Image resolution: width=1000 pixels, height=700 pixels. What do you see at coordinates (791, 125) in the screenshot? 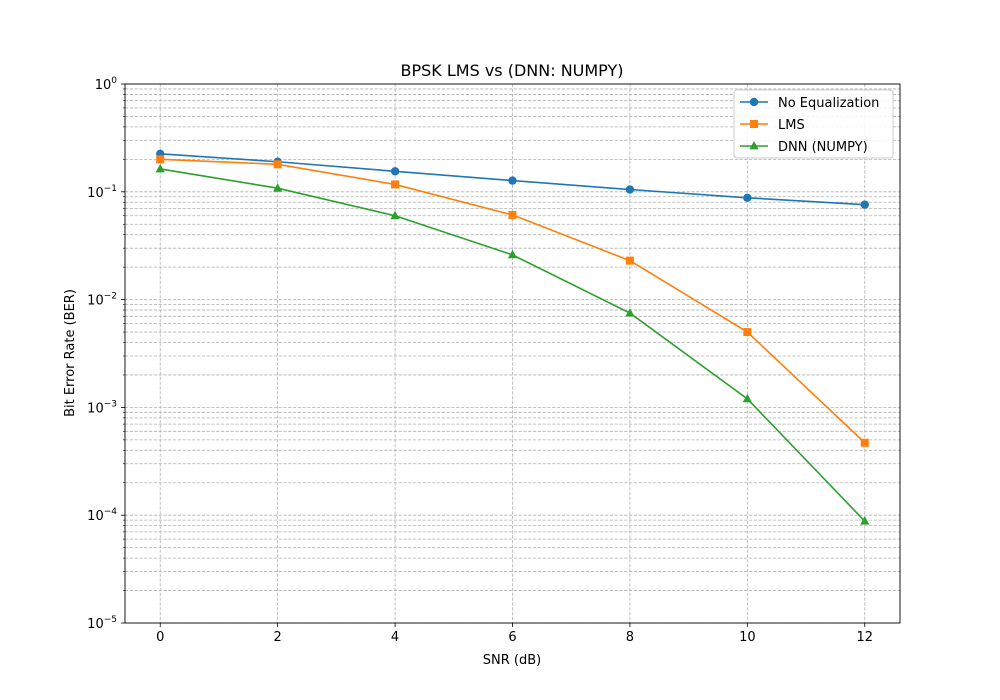
I see `legend-label: LMS` at bounding box center [791, 125].